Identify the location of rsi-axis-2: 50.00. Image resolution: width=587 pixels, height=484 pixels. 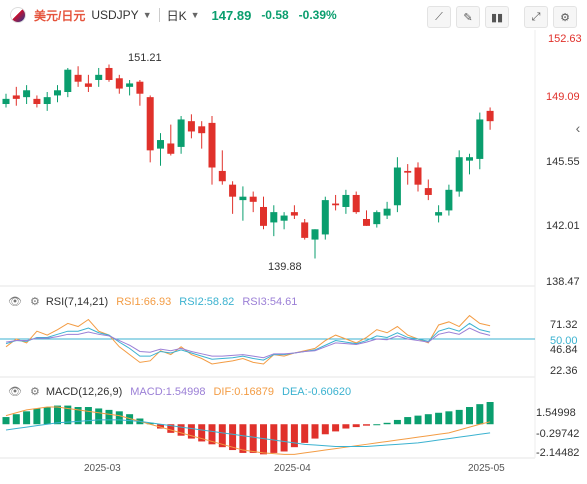
(564, 341).